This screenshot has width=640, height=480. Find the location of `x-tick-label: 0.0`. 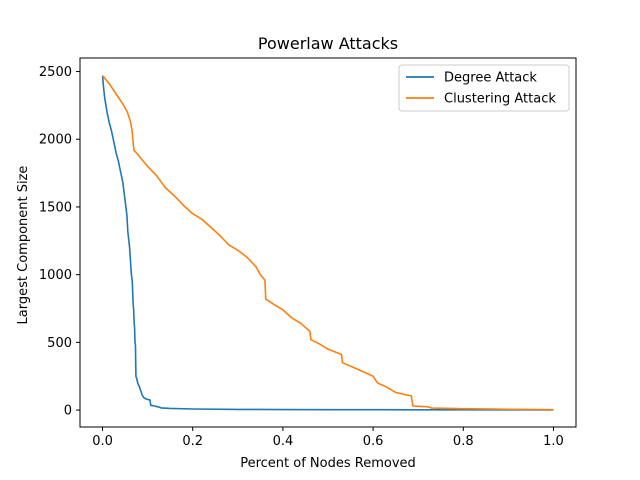

x-tick-label: 0.0 is located at coordinates (102, 441).